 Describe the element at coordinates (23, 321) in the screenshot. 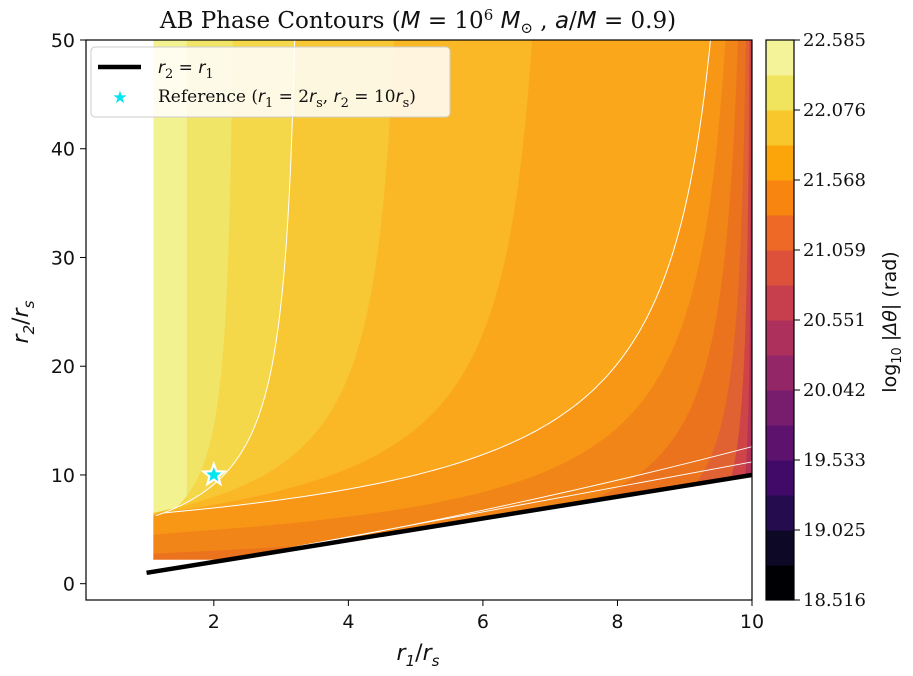

I see `y-axis-label: r2/rs` at that location.